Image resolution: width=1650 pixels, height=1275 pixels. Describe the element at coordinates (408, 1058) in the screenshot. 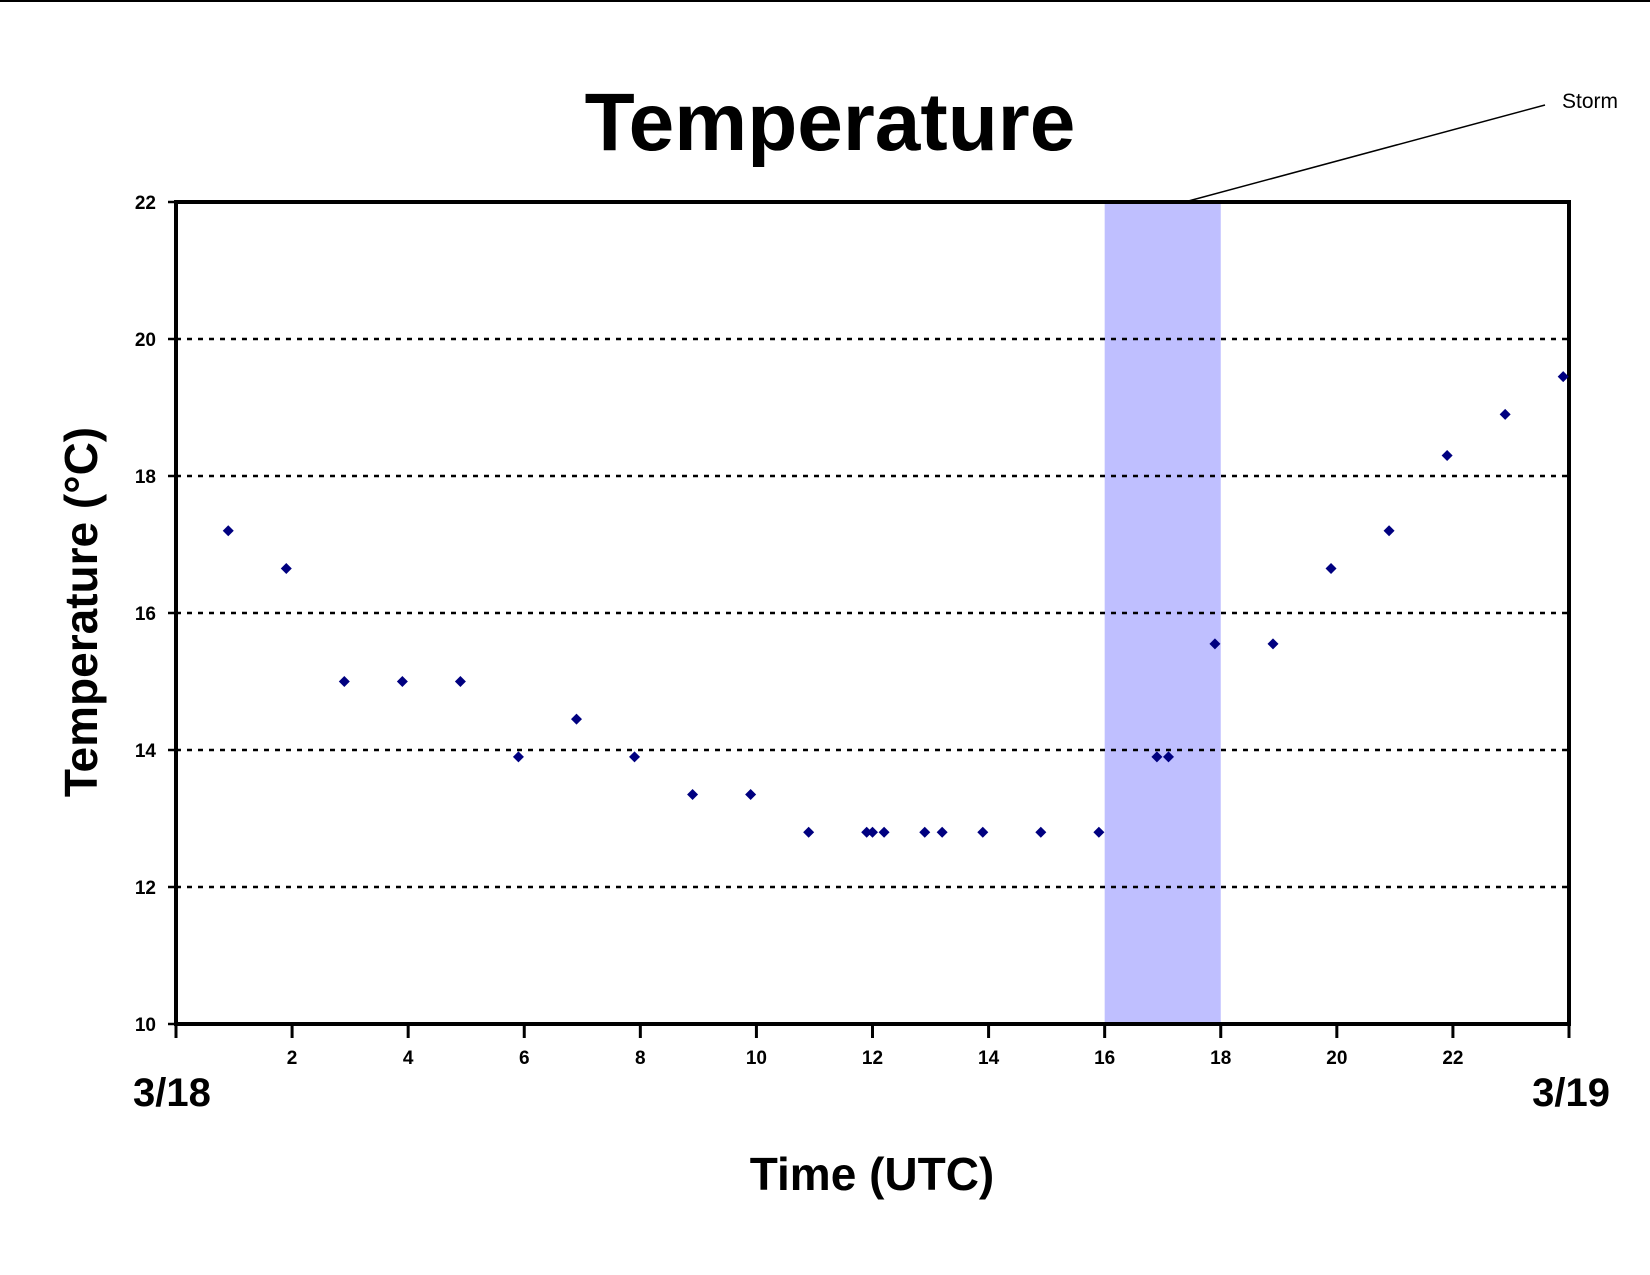

I see `x-tick-label: 4` at that location.